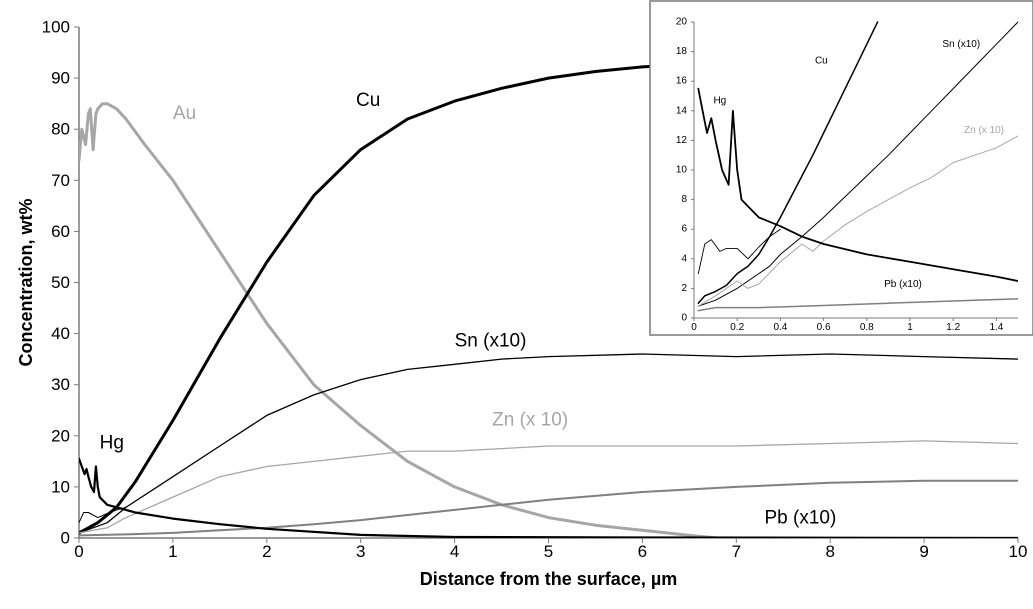  I want to click on inset-label-cu: Cu, so click(821, 60).